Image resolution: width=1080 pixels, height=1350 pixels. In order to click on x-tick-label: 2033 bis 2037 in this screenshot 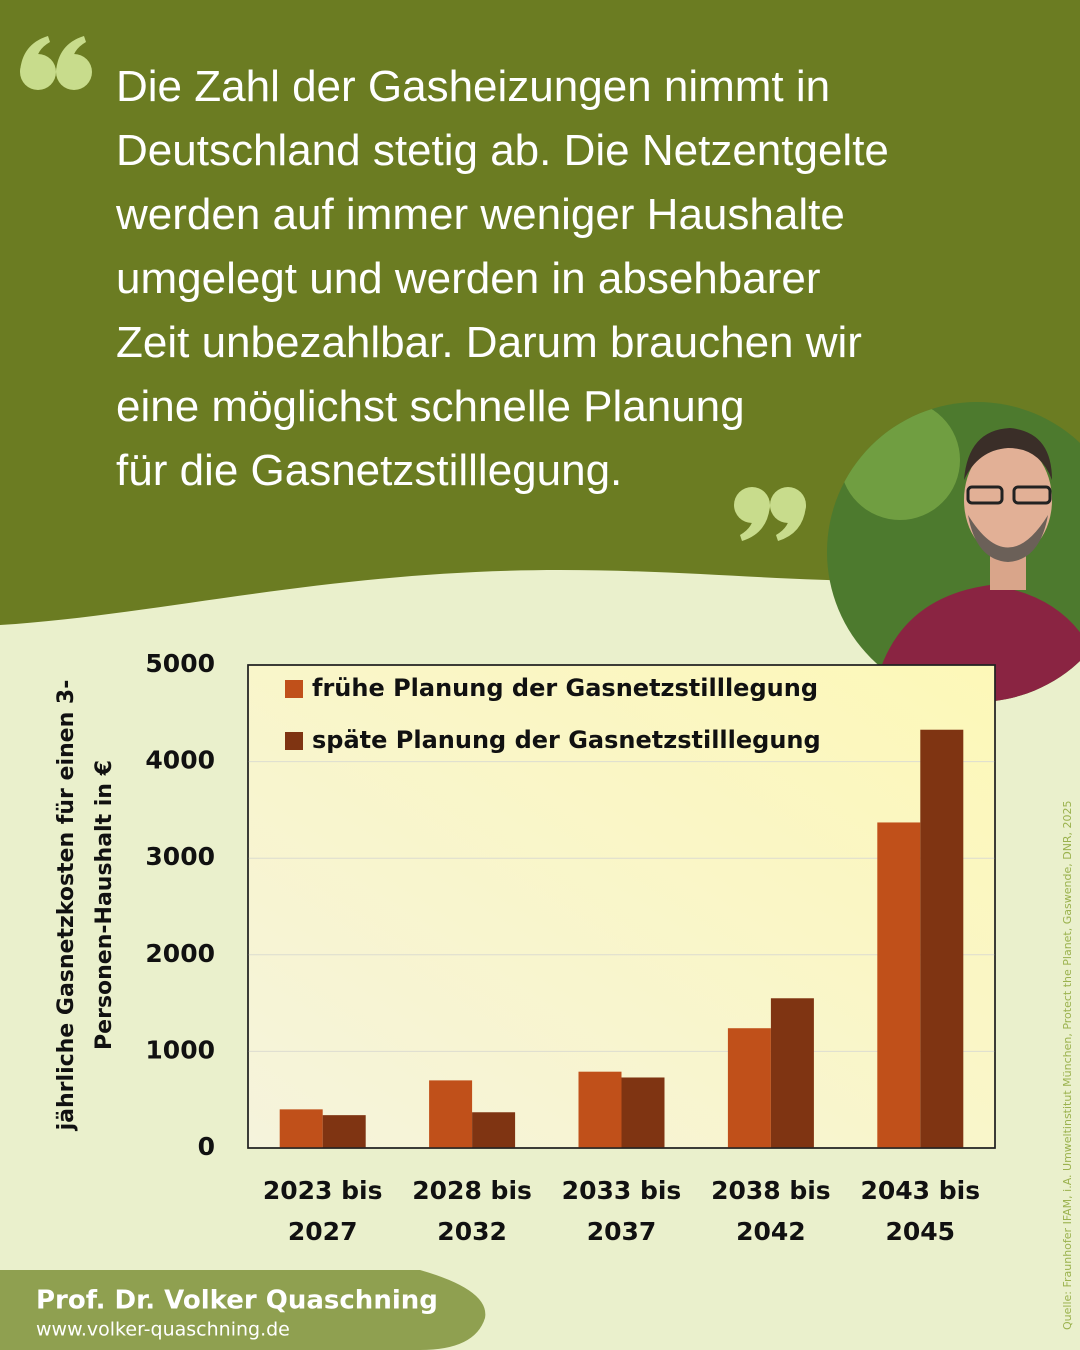, I will do `click(621, 1211)`.